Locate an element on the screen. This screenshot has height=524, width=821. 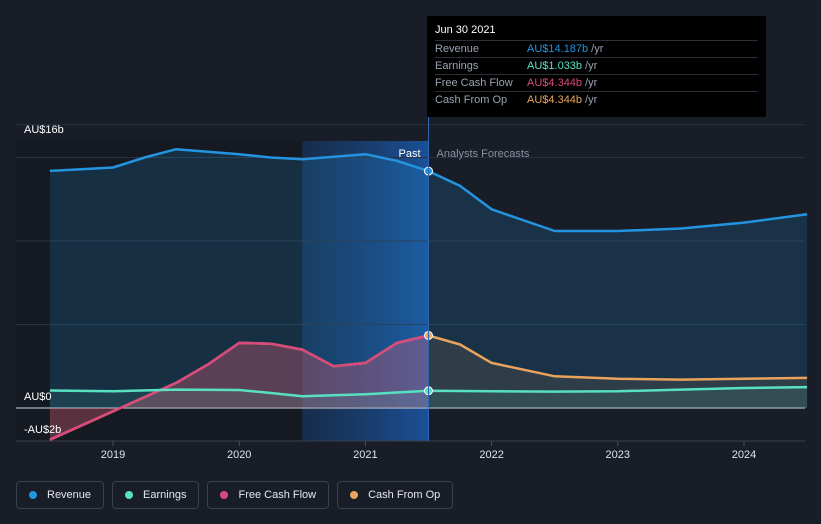
legend-label: Cash From Op is located at coordinates (404, 495).